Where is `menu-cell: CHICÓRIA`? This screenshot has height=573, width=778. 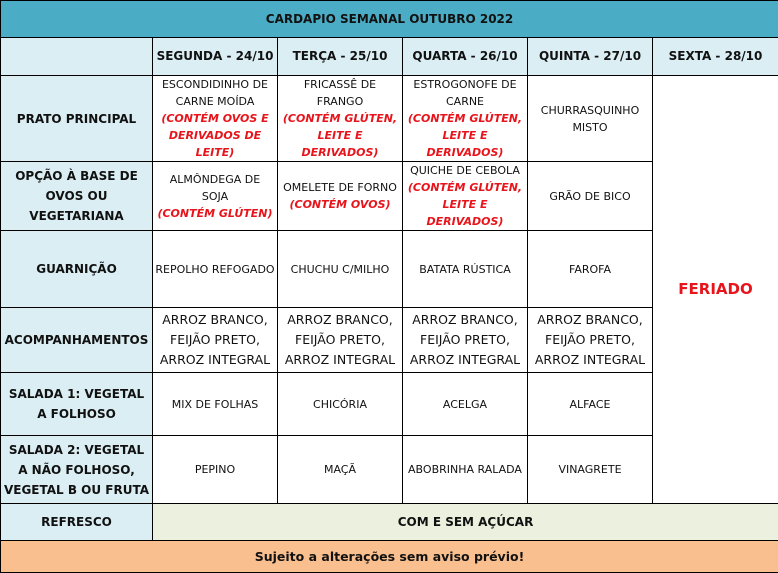
menu-cell: CHICÓRIA is located at coordinates (340, 404).